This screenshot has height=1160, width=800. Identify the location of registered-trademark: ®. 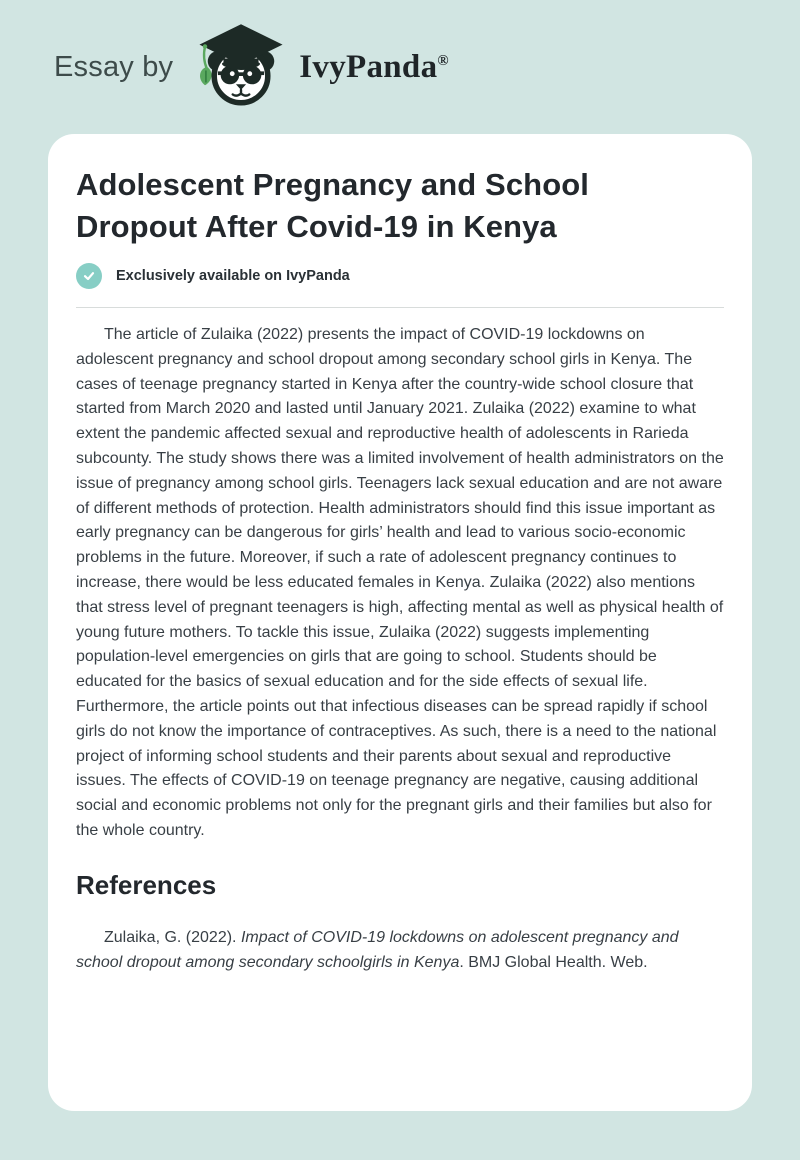
(443, 60).